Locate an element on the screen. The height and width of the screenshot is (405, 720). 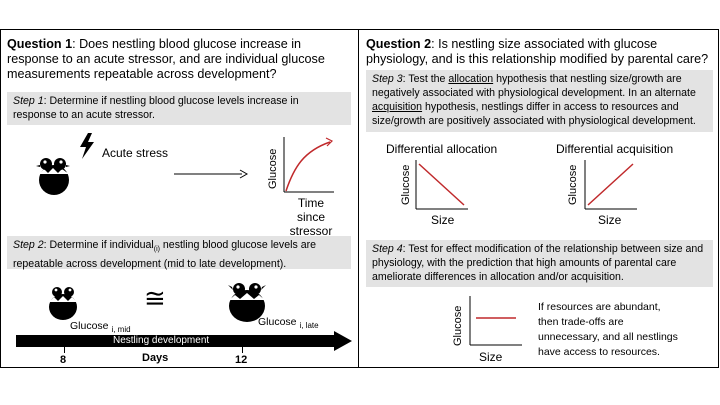
allocation-negative-line is located at coordinates (441, 184).